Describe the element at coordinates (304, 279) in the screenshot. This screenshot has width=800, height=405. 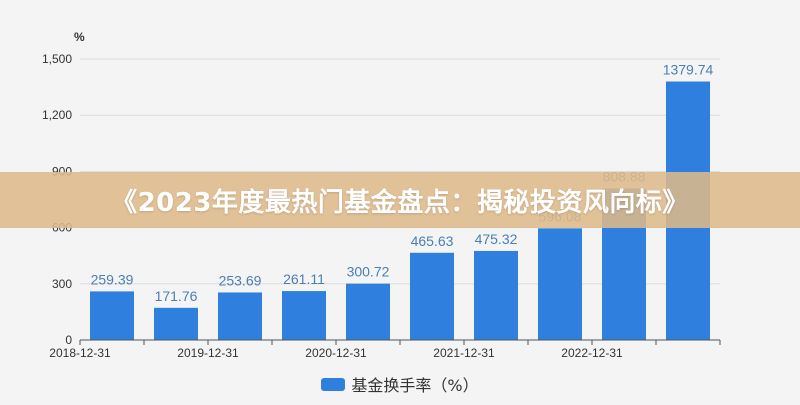
I see `bar-value-label: 261.11` at that location.